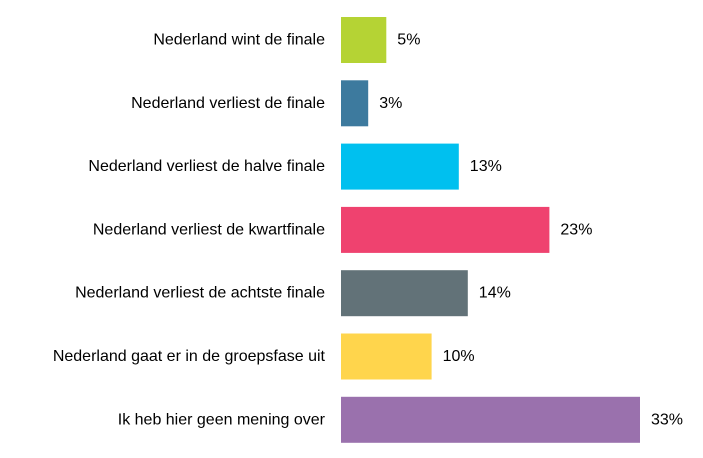 Image resolution: width=703 pixels, height=458 pixels. I want to click on category-label: Nederland verliest de achtste finale, so click(200, 293).